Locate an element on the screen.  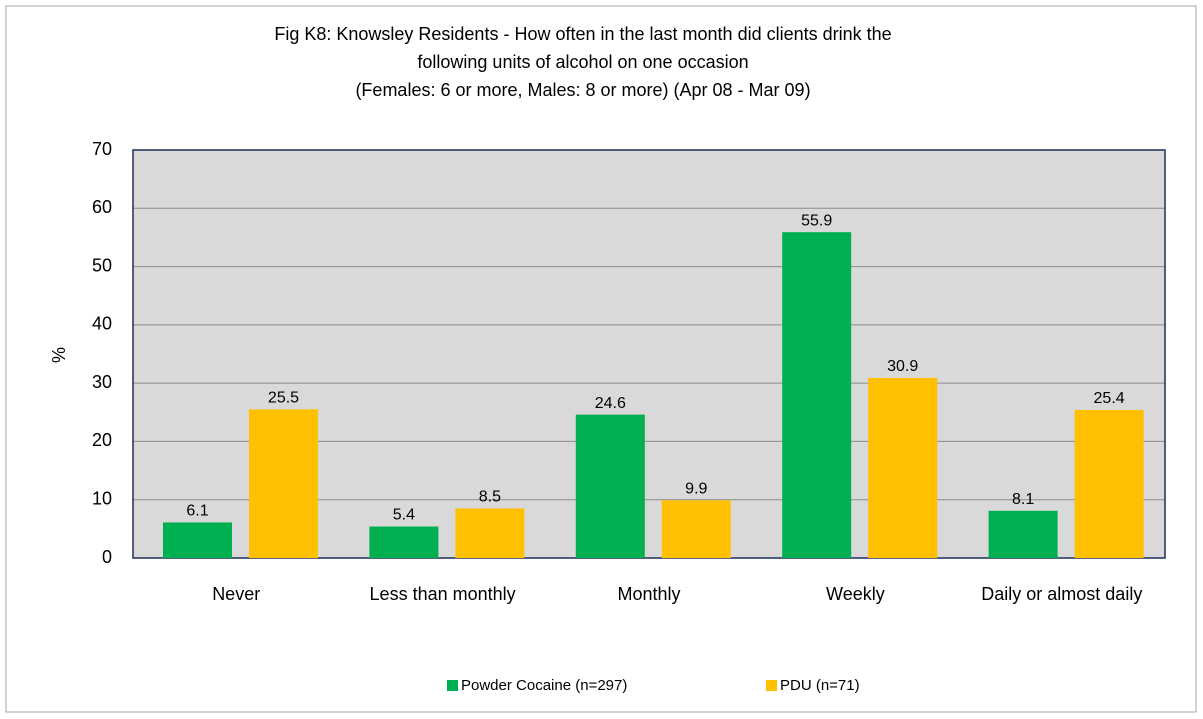
x-tick-label: Daily or almost daily is located at coordinates (1061, 594).